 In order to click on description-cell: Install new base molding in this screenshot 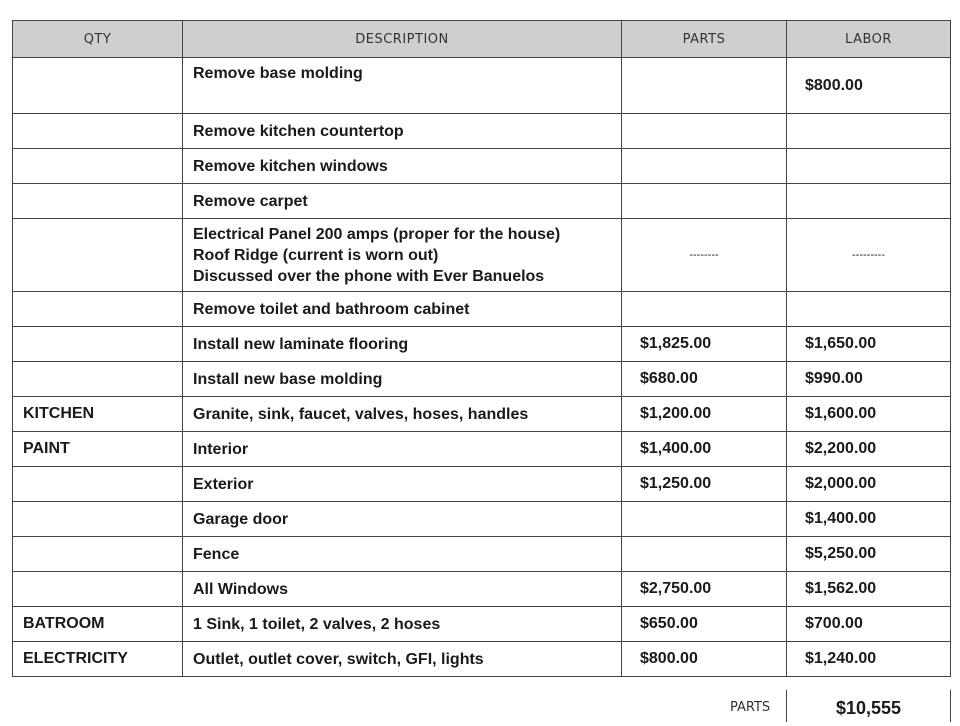, I will do `click(402, 379)`.